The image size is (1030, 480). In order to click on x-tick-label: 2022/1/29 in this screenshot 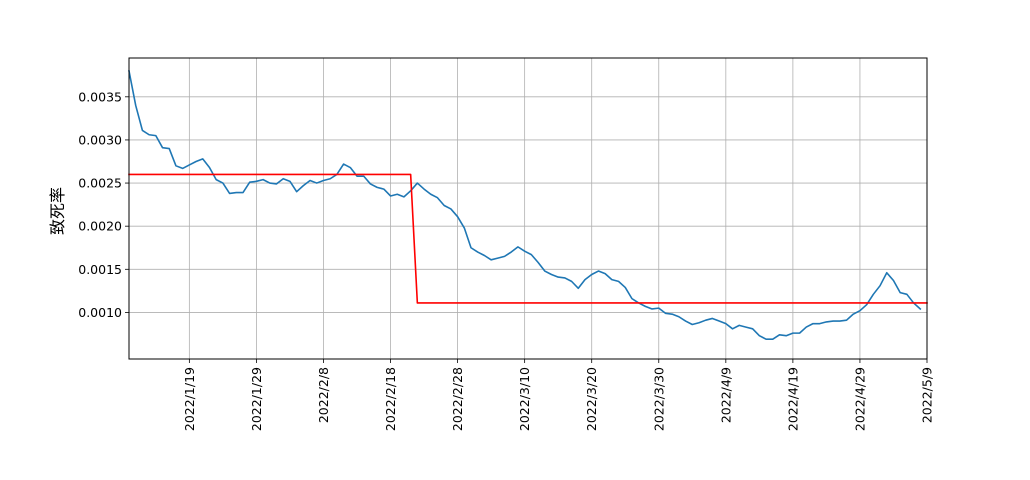, I will do `click(256, 399)`.